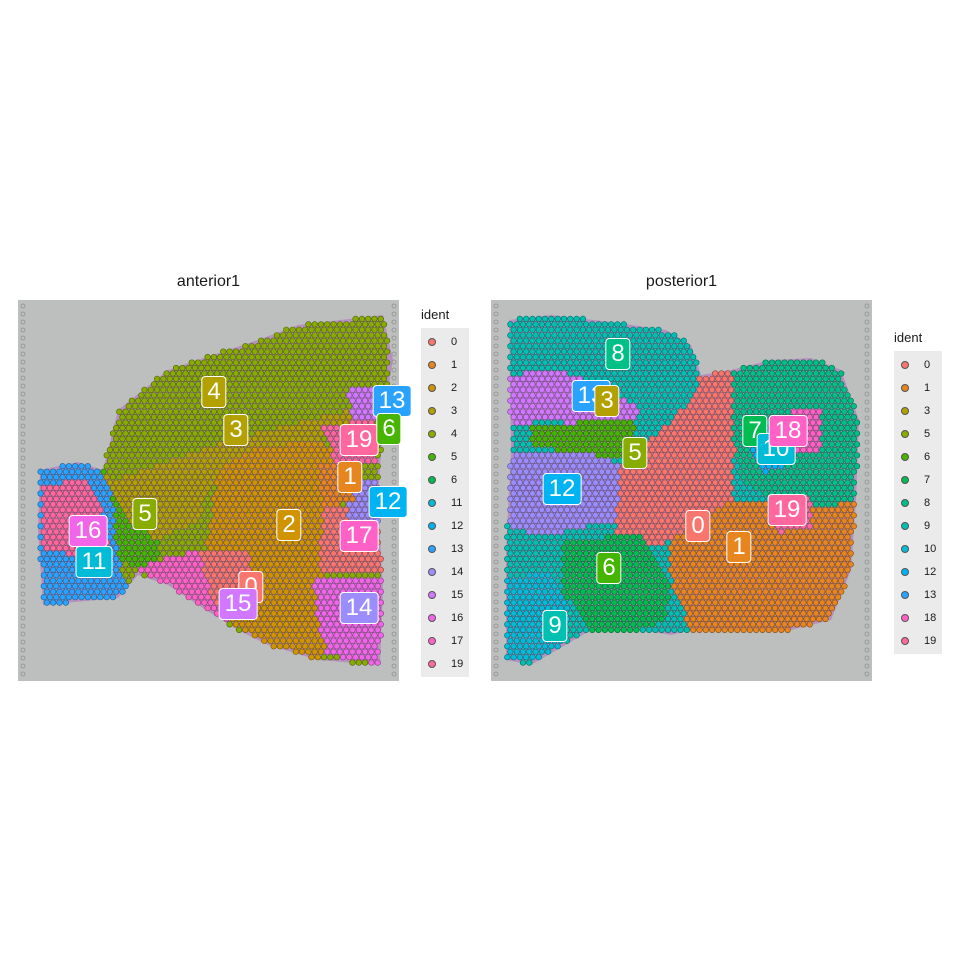 This screenshot has width=960, height=960. I want to click on legend-label: 12, so click(457, 525).